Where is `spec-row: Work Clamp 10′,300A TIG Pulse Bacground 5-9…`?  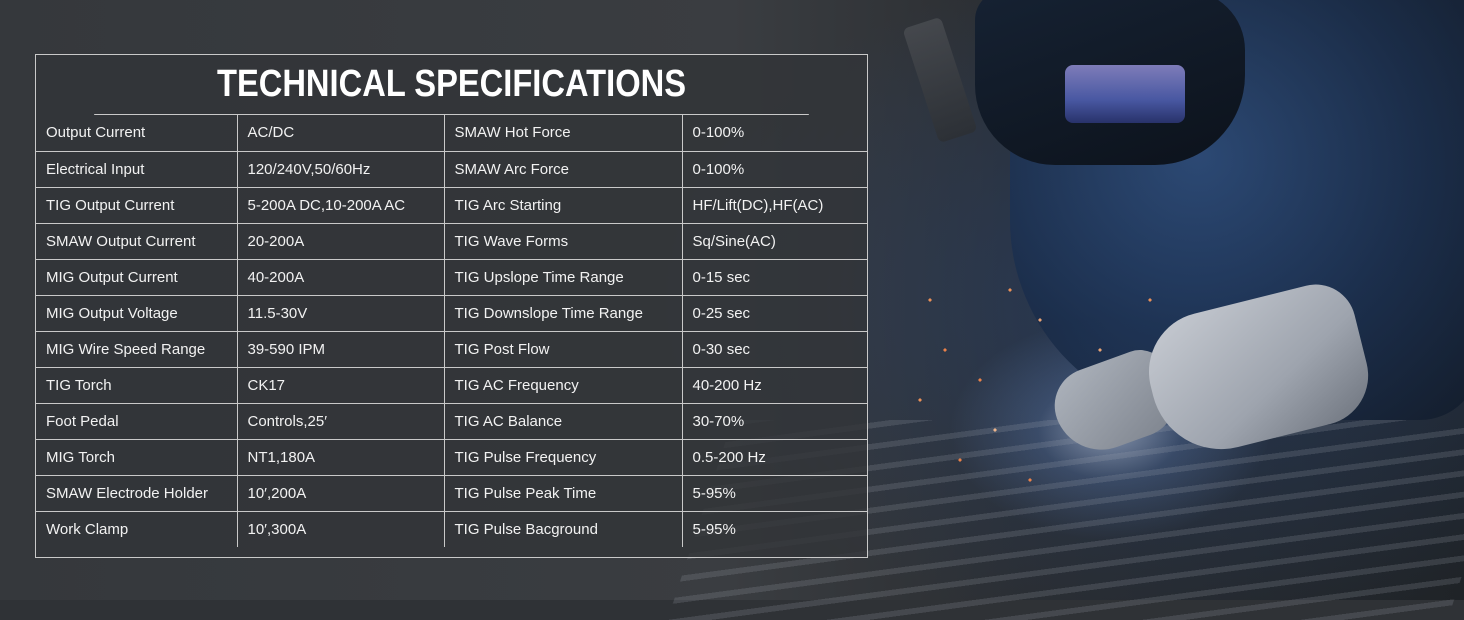 spec-row: Work Clamp 10′,300A TIG Pulse Bacground 5-9… is located at coordinates (451, 528).